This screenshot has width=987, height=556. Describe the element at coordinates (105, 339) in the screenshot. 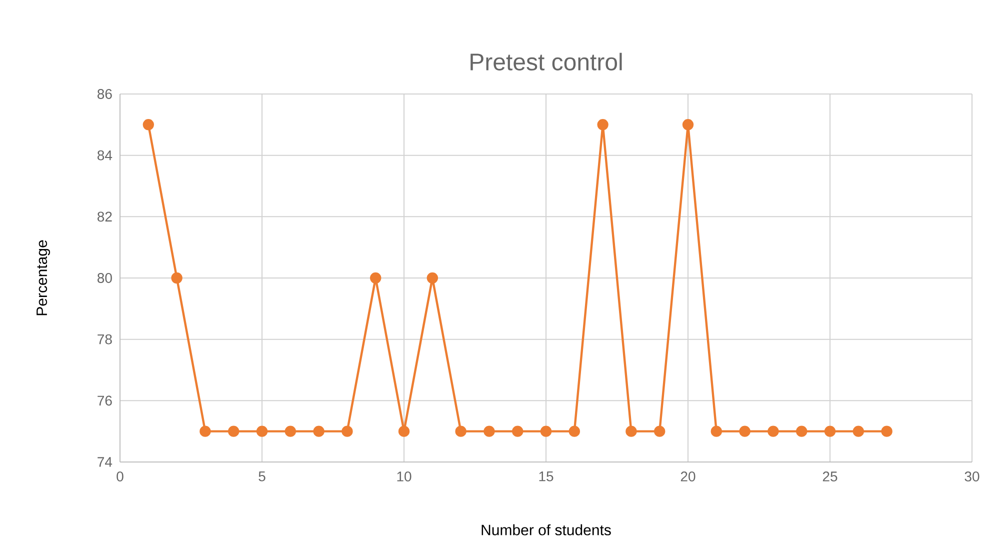

I see `y-tick-label: 78` at that location.